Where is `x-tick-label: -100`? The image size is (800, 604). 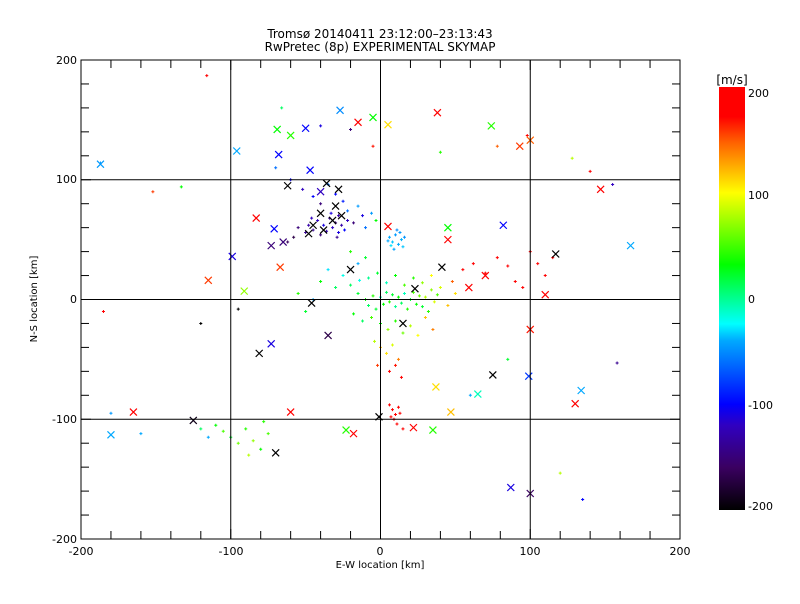
x-tick-label: -100 is located at coordinates (231, 551).